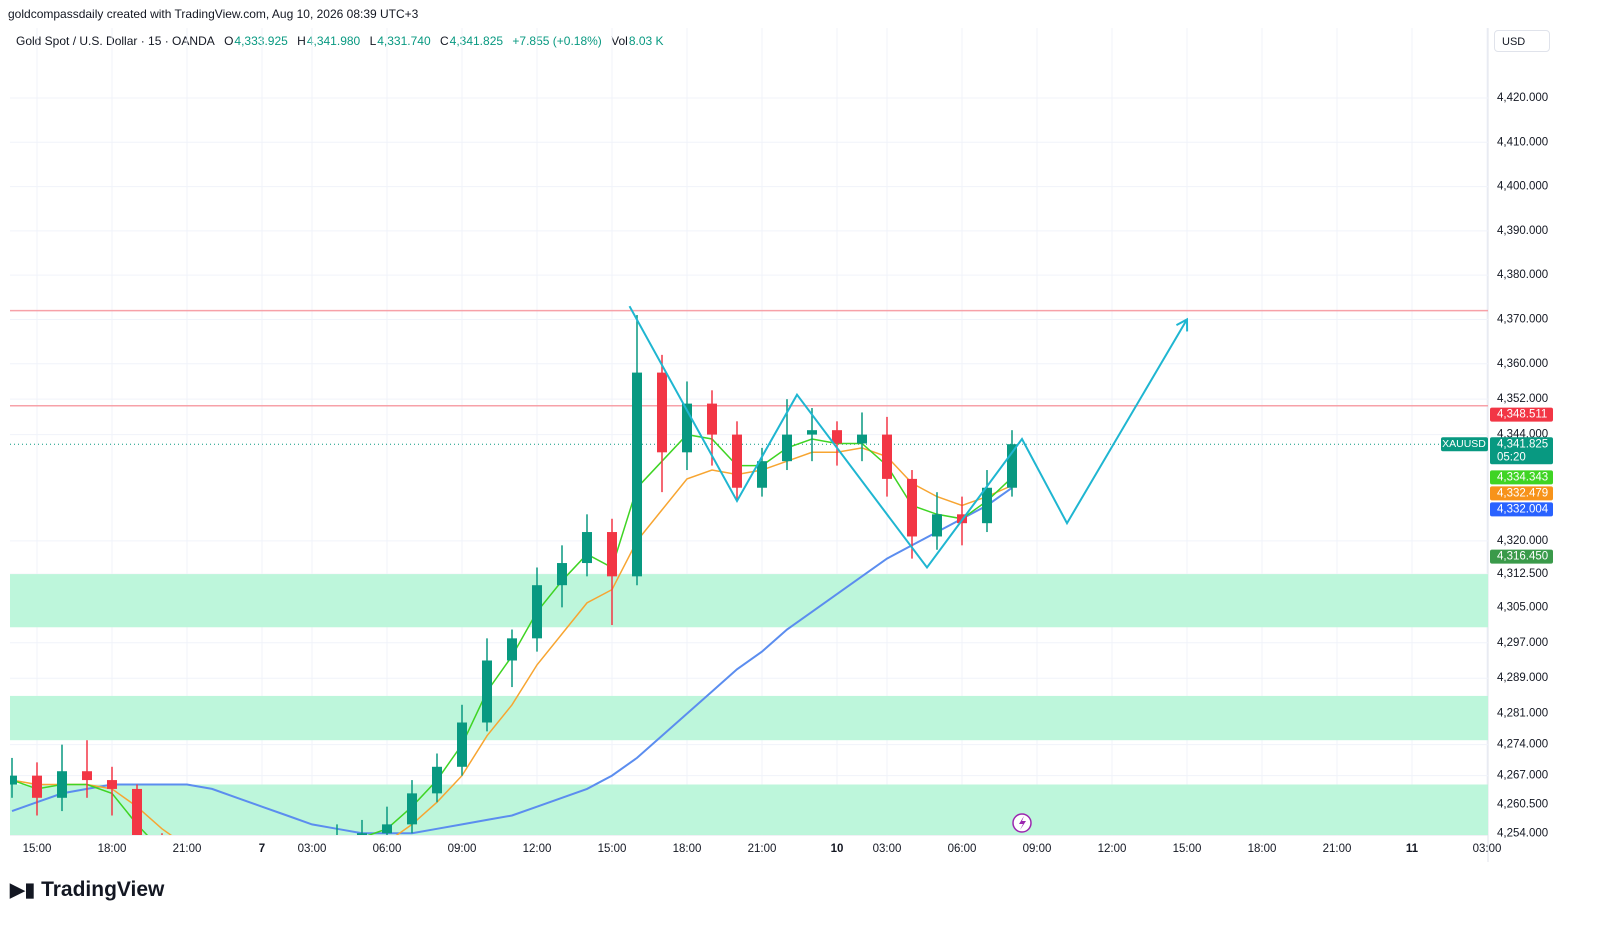 The height and width of the screenshot is (939, 1600). I want to click on price-label: 4,334.343, so click(1522, 477).